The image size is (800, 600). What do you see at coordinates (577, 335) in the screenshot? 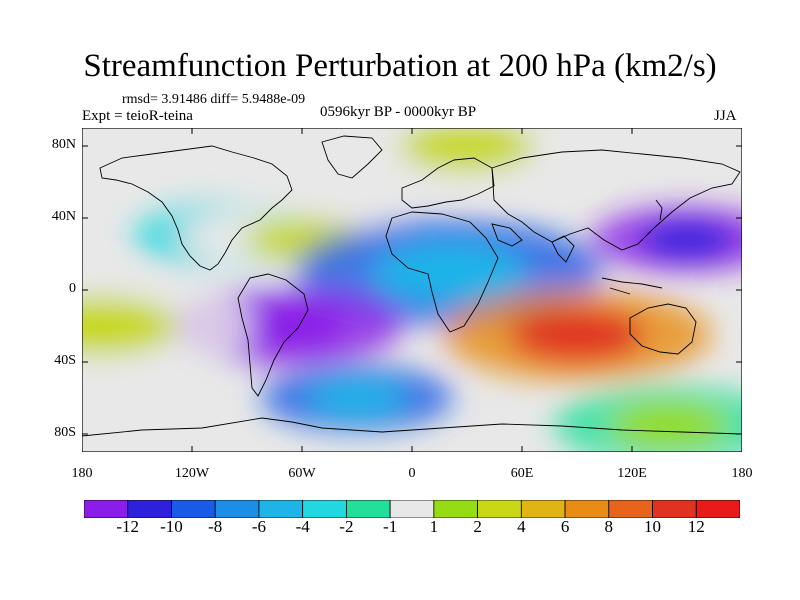
I see `indian-ocean-positive-core` at bounding box center [577, 335].